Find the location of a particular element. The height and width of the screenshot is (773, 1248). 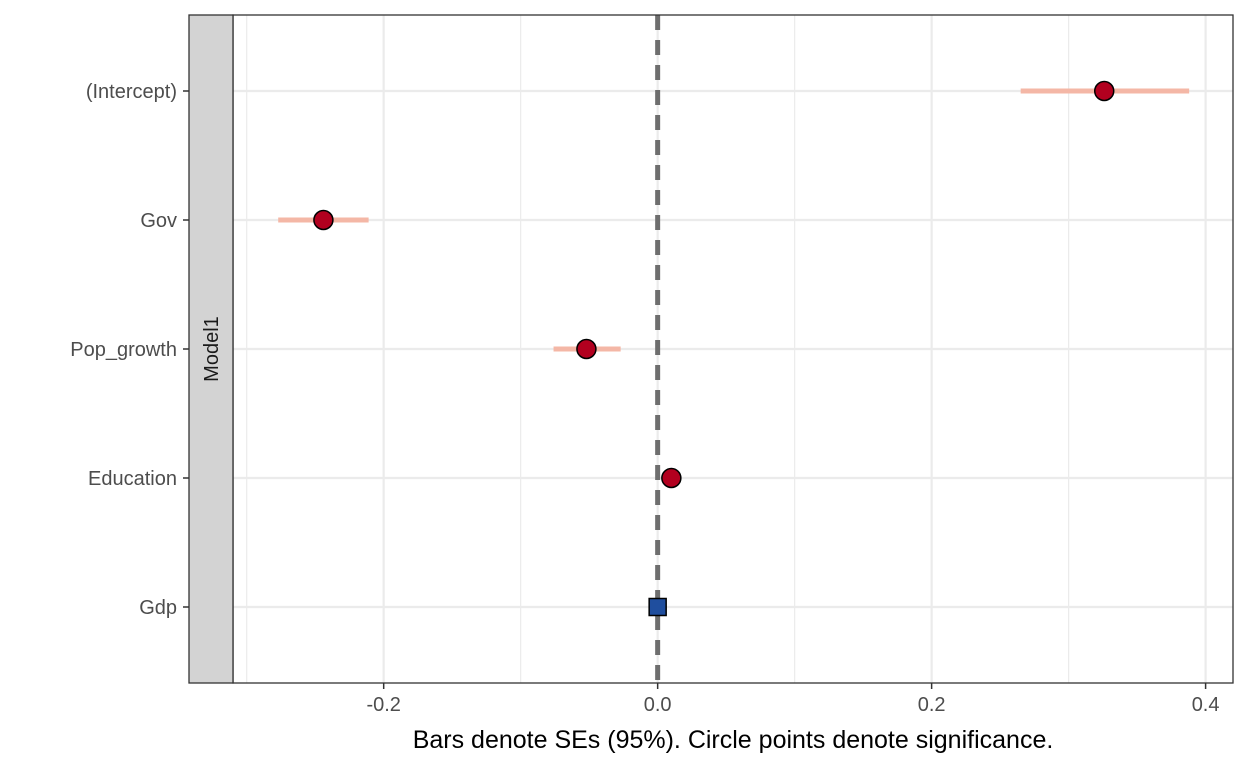

y-axis-ticks: (Intercept) Gov Pop_growth Education Gdp is located at coordinates (129, 350).